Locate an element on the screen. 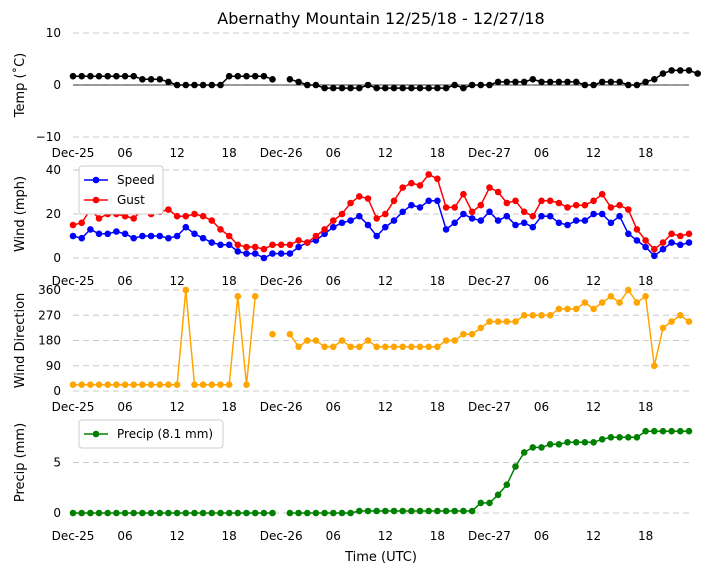 The height and width of the screenshot is (573, 704). wind-legend-frame is located at coordinates (121, 190).